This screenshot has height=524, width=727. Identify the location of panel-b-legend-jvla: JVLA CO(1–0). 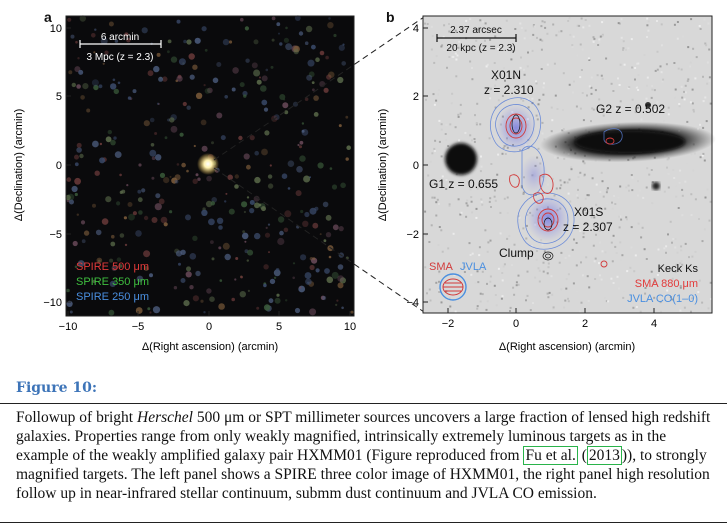
(662, 299).